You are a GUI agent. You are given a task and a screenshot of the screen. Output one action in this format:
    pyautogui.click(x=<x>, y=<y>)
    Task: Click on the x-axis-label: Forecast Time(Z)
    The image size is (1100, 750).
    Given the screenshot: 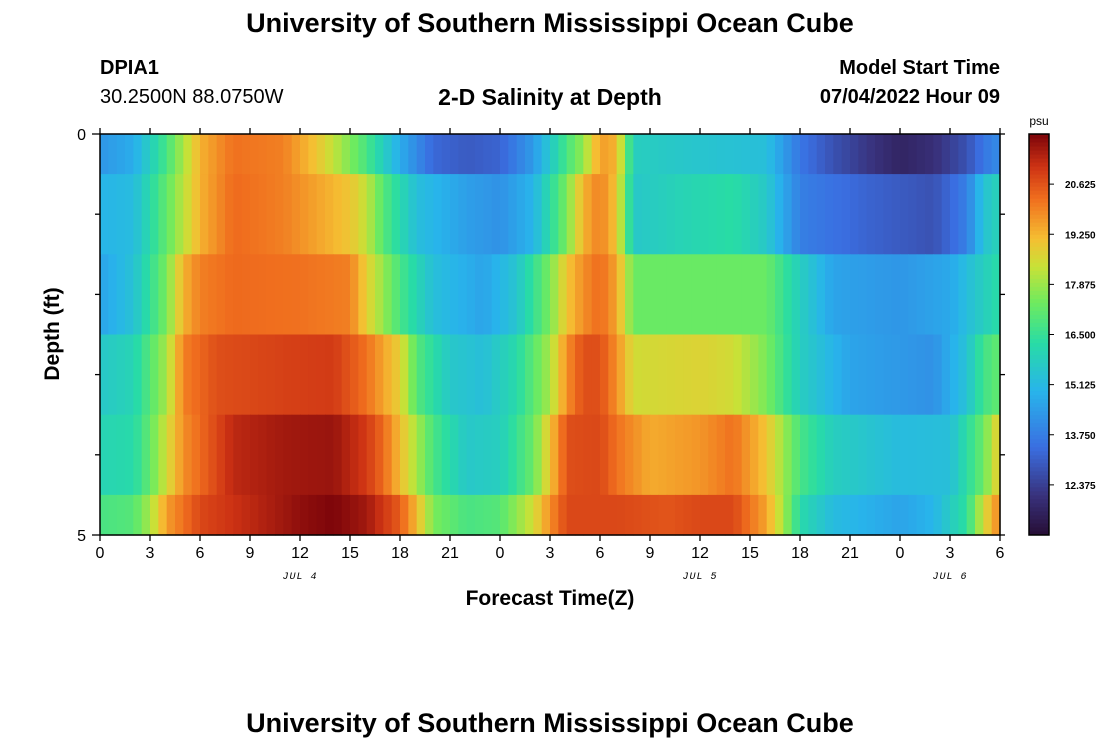 What is the action you would take?
    pyautogui.click(x=550, y=598)
    